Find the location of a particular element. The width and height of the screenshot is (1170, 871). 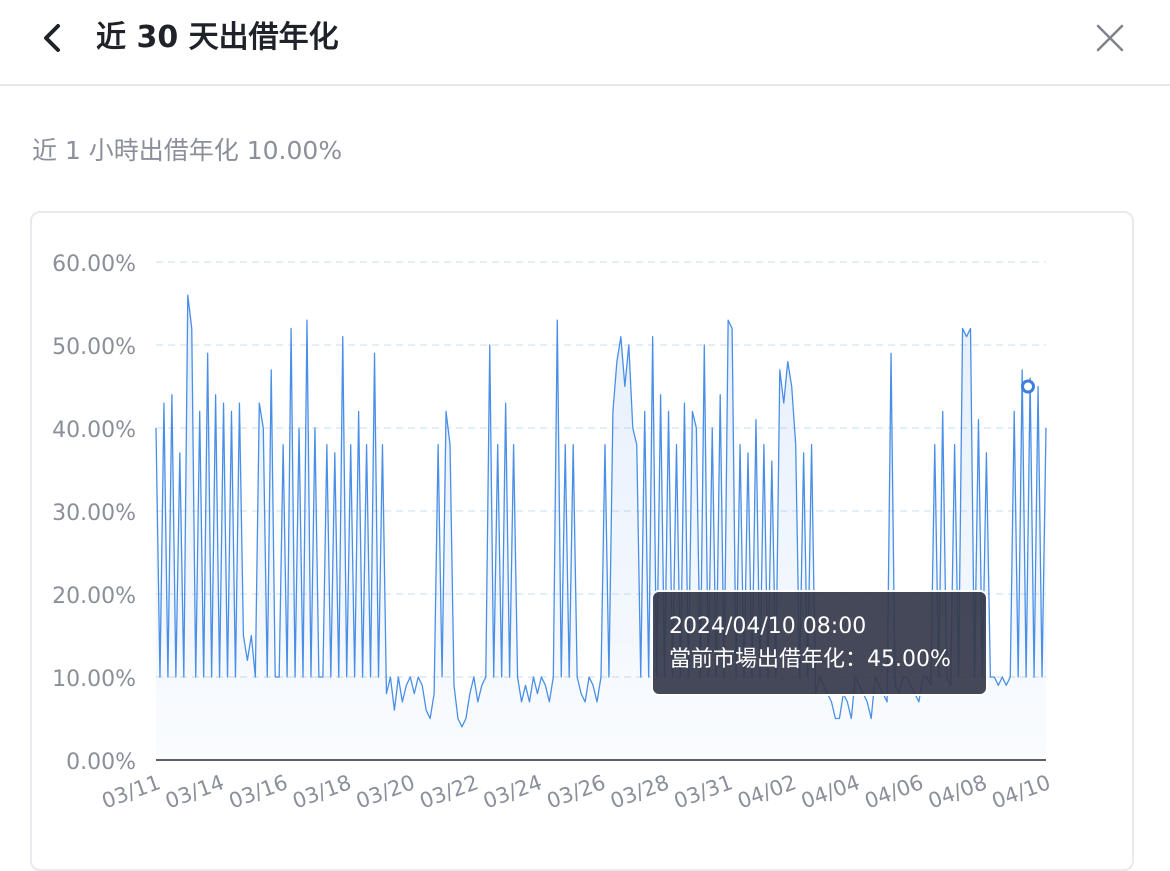

chevron-left-icon is located at coordinates (52, 38).